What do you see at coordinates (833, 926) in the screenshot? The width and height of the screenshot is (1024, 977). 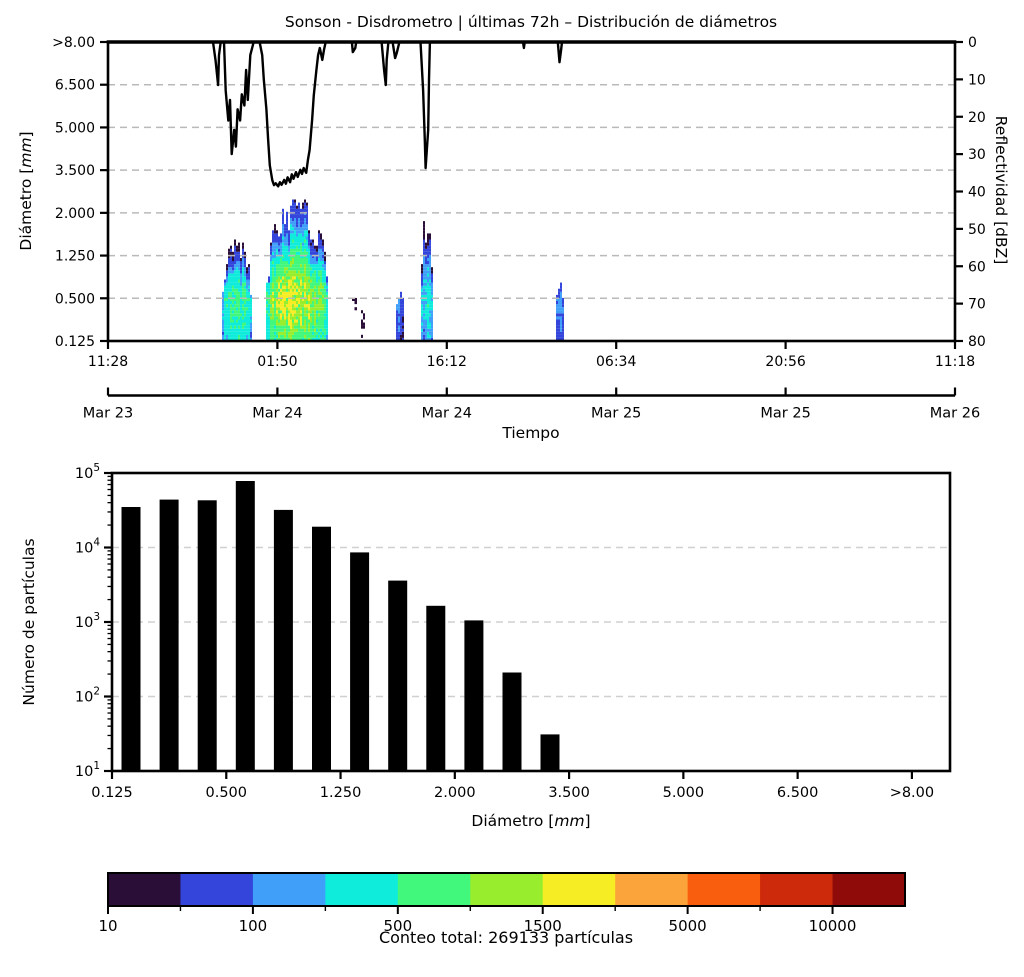 I see `colorbar-tick-label: 10000` at bounding box center [833, 926].